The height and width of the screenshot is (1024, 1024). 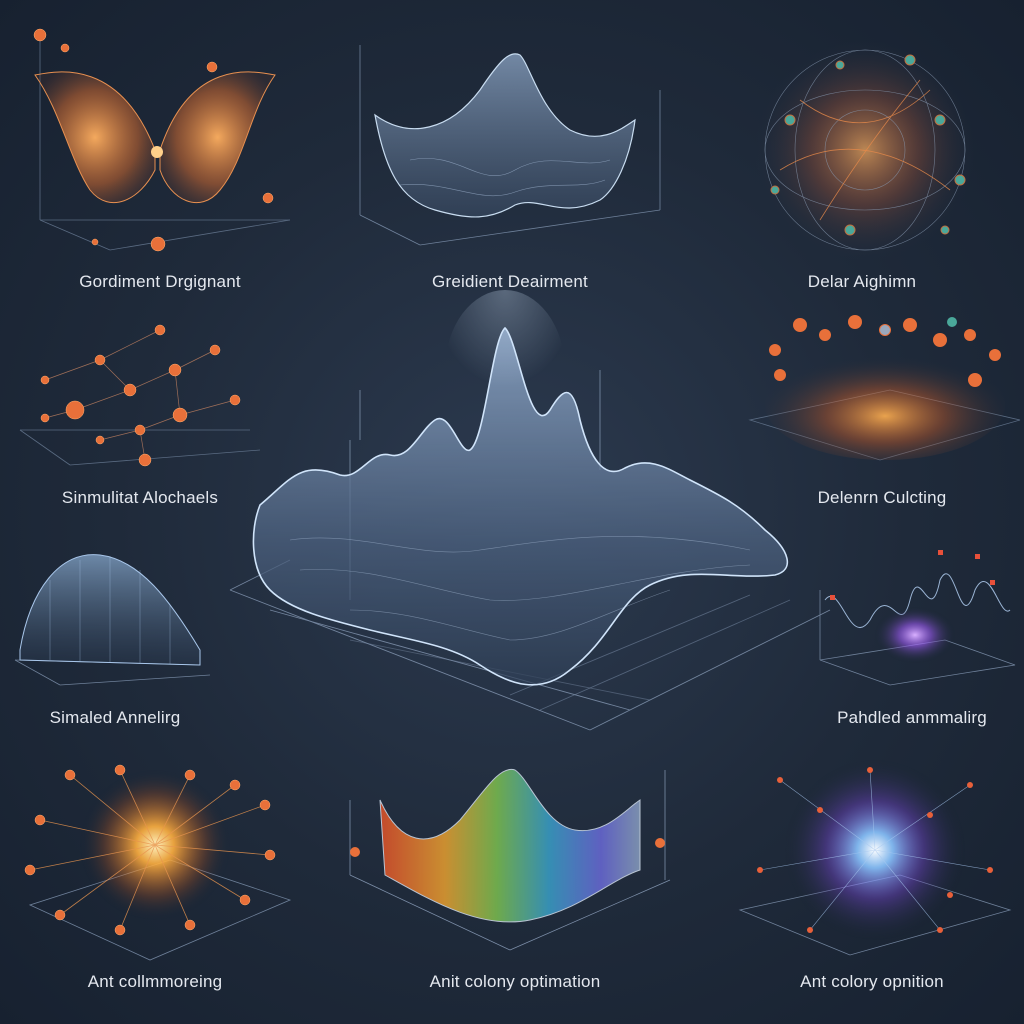 I want to click on rainbow-surface, so click(x=510, y=845).